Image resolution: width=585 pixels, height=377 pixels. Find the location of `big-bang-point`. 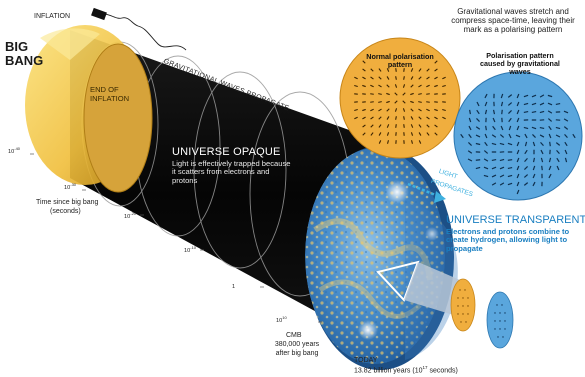

big-bang-point is located at coordinates (70, 44).